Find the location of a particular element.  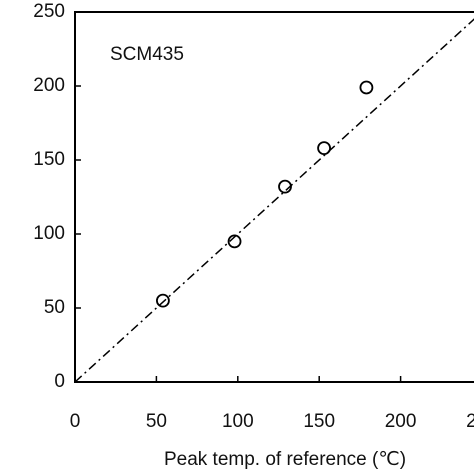

x-axis-label: Peak temp. of reference (℃) is located at coordinates (285, 459).